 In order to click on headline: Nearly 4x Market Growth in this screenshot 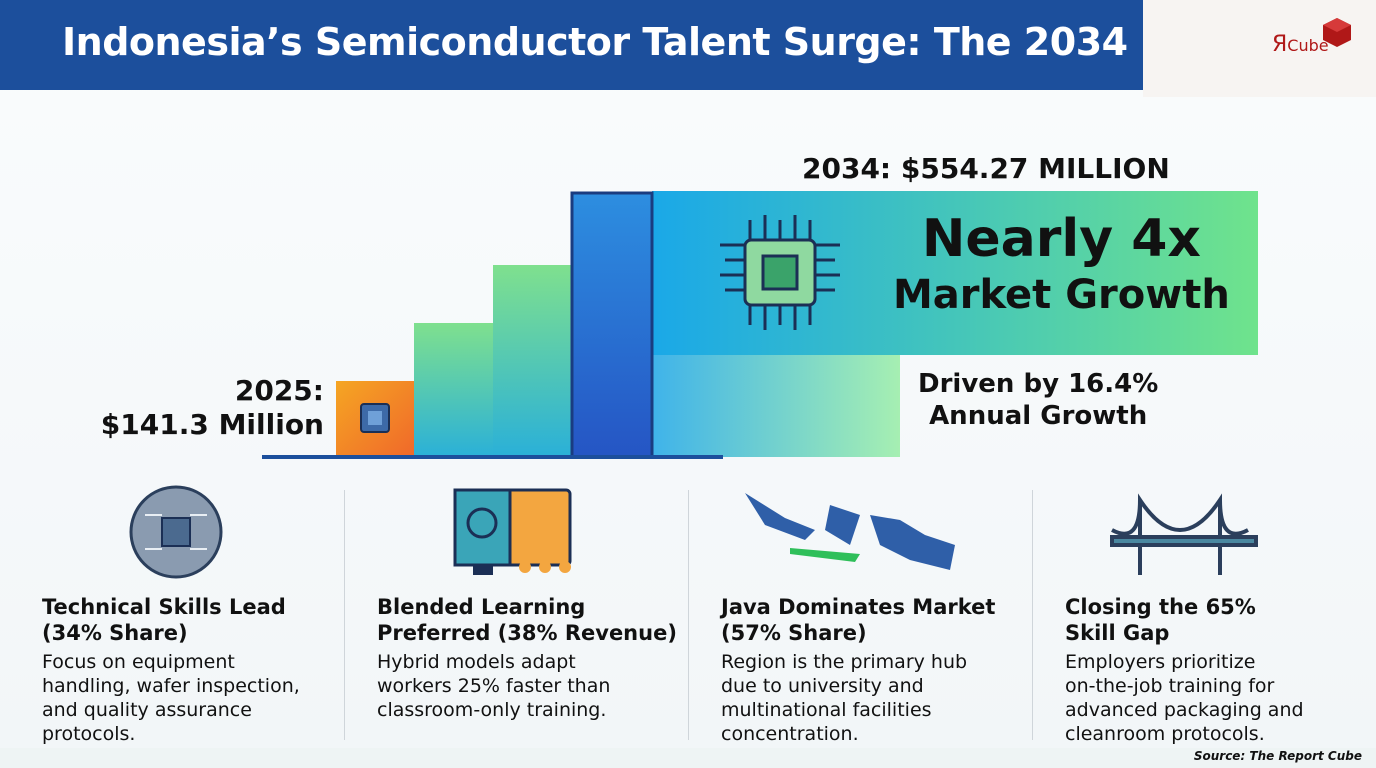, I will do `click(1061, 264)`.